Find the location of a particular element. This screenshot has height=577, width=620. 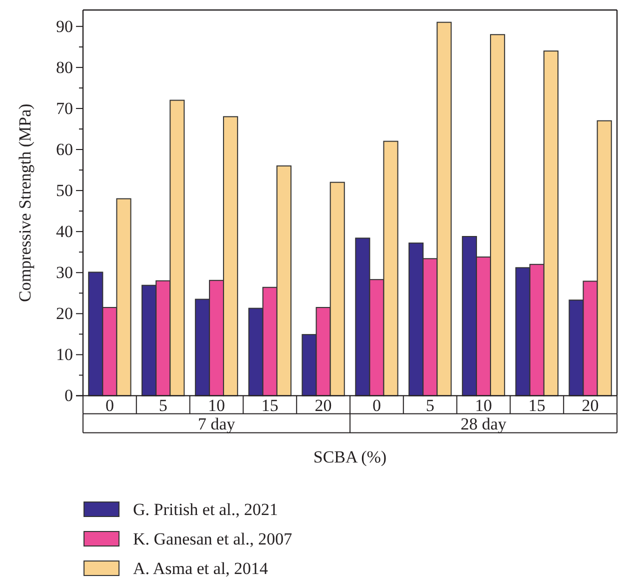

y-tick-label: 70 is located at coordinates (64, 108).